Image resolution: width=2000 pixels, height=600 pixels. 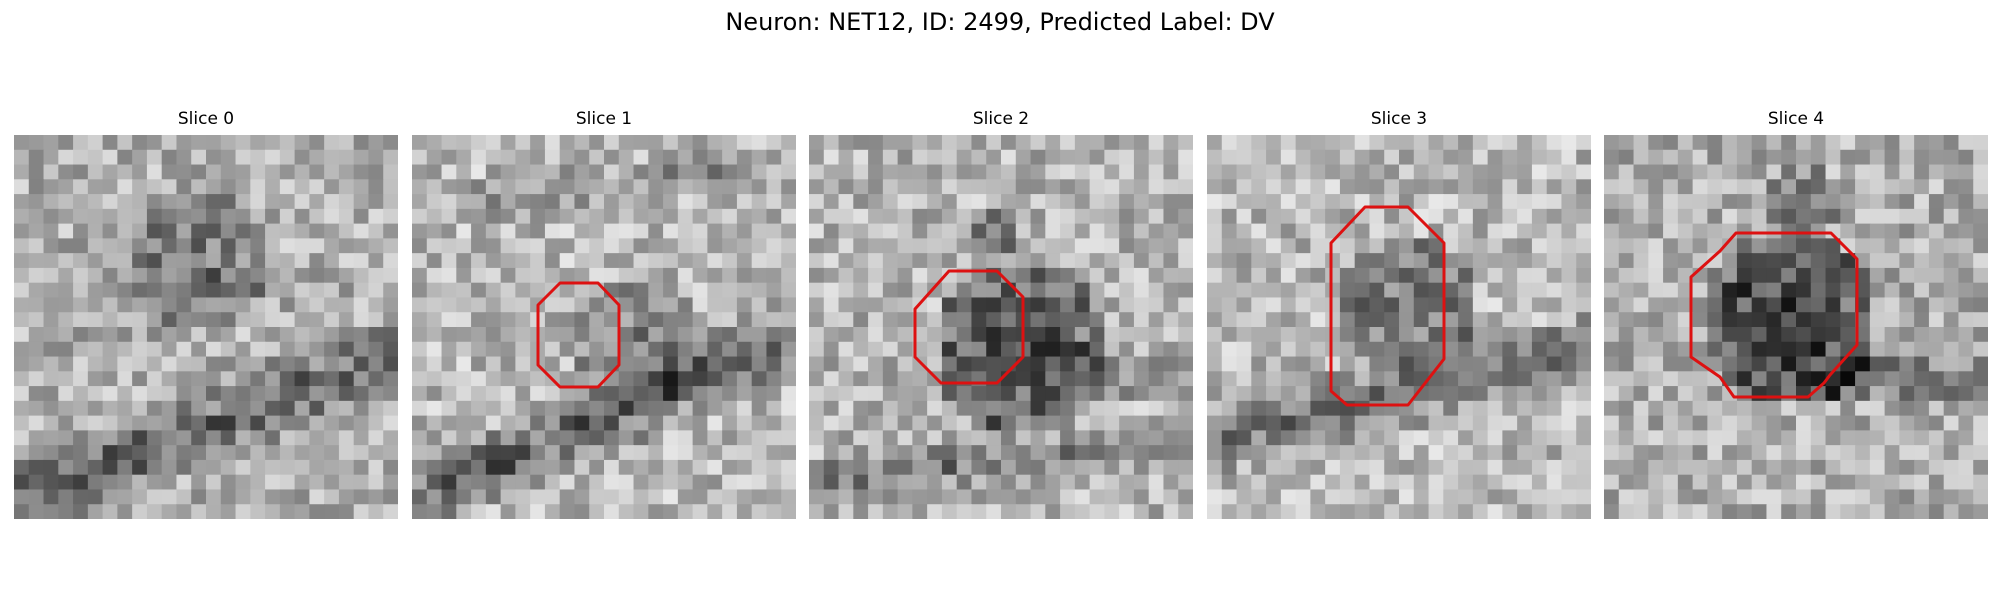 I want to click on slice-title: Slice 3, so click(x=1399, y=119).